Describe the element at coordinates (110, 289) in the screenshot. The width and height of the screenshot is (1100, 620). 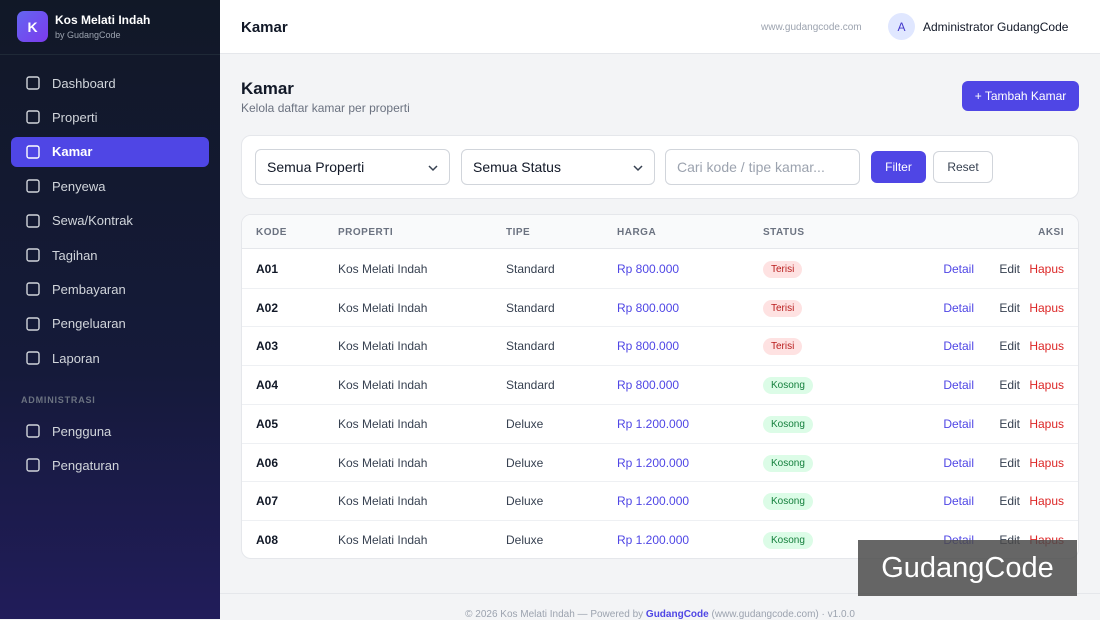
I see `menu-item: Pembayaran` at that location.